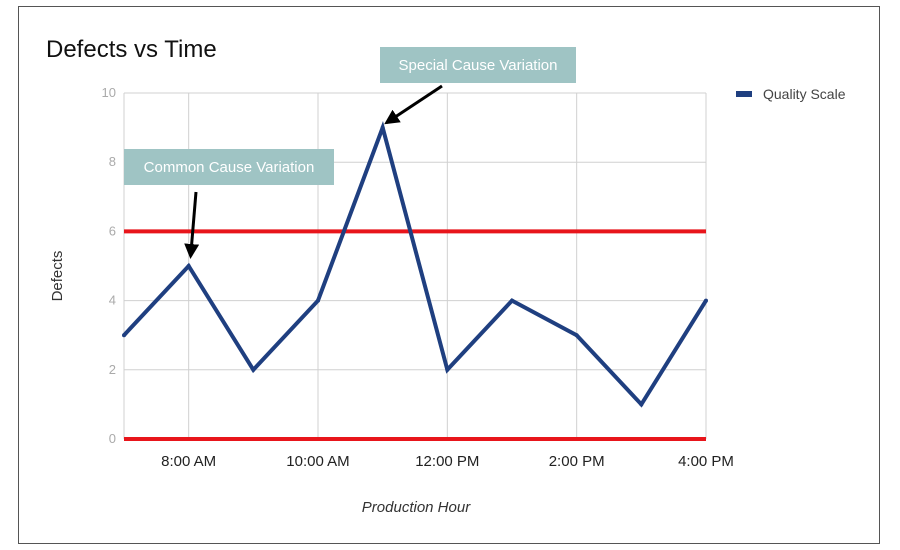  I want to click on annotation-label: Common Cause Variation, so click(229, 167).